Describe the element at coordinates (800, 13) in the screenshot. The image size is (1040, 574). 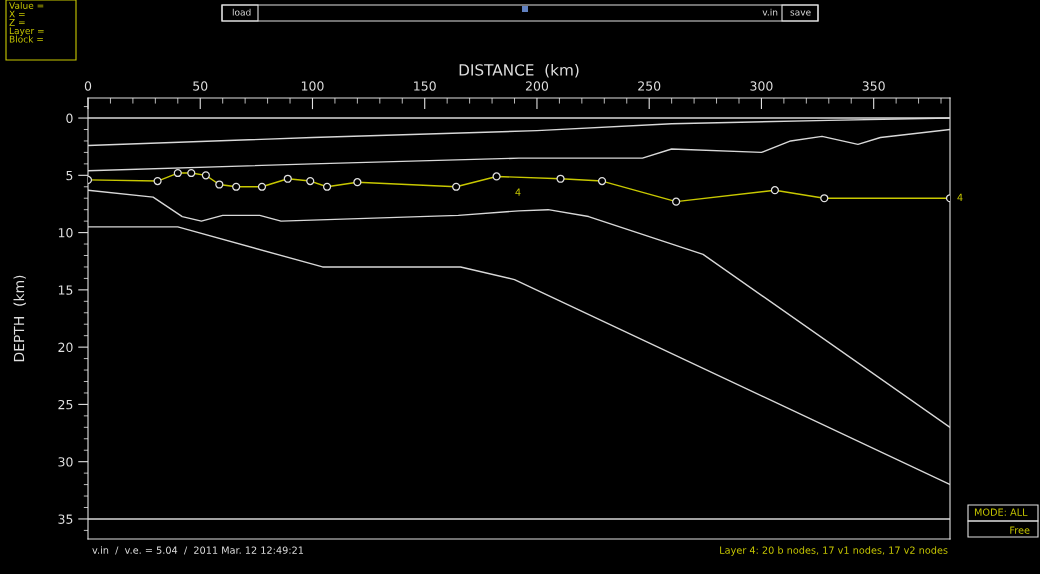
I see `text: save` at that location.